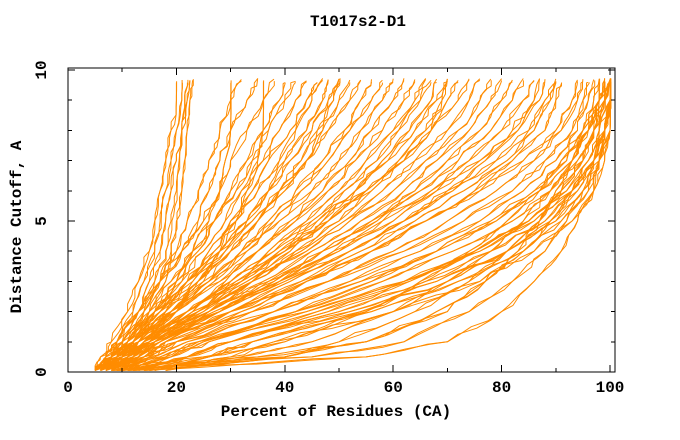 The image size is (680, 440). I want to click on x-tick-label: 0, so click(68, 388).